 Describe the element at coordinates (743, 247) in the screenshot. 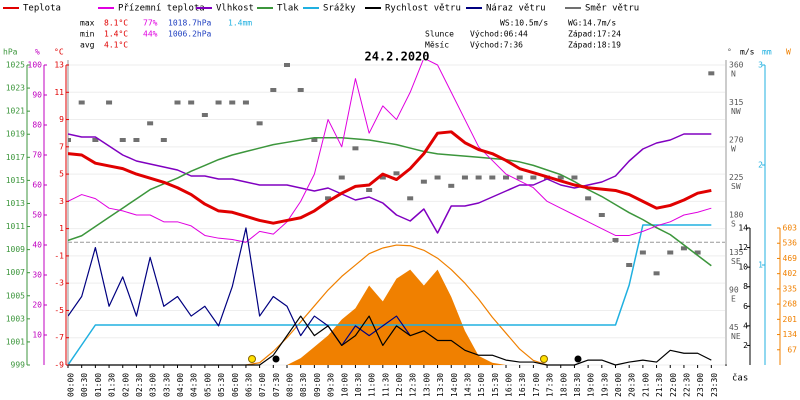

I see `y-tick-label: 12` at that location.